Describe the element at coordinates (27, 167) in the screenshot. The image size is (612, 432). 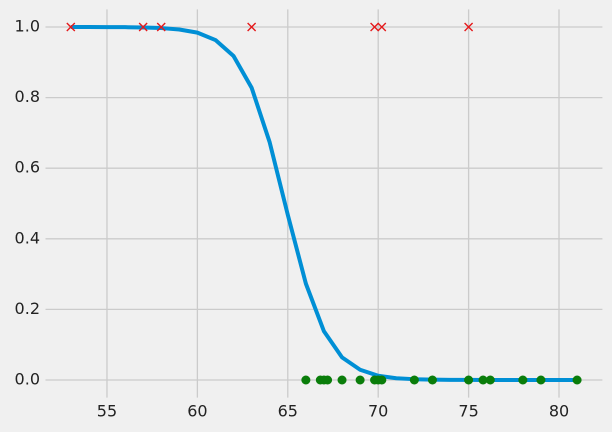
I see `y-tick-label: 0.6` at that location.